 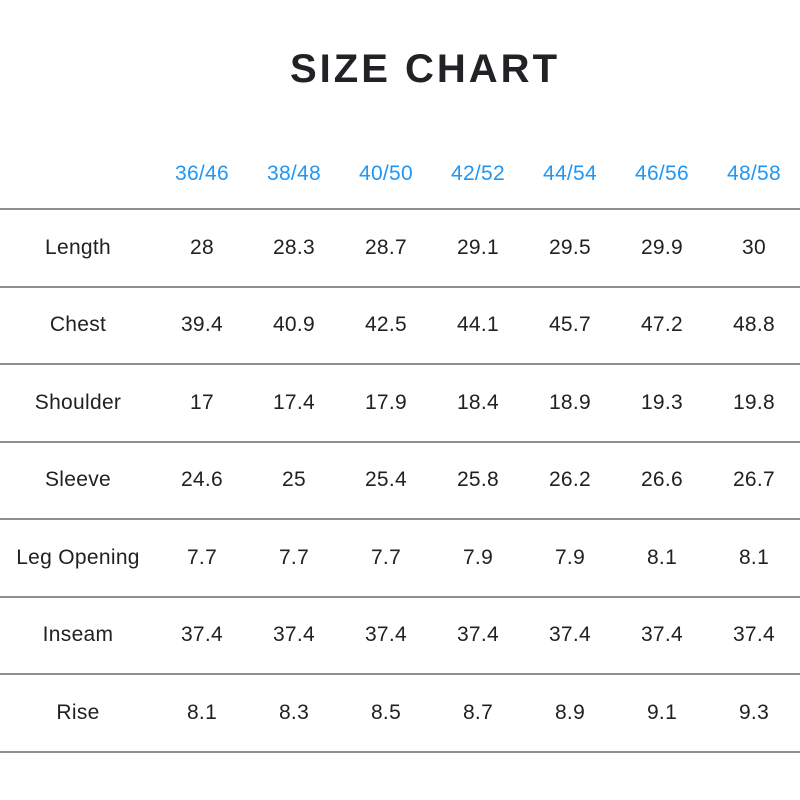 I want to click on table-row: Shoulder 17 17.4 17.9 18.4 18.9 19.3 19.8, so click(x=400, y=404).